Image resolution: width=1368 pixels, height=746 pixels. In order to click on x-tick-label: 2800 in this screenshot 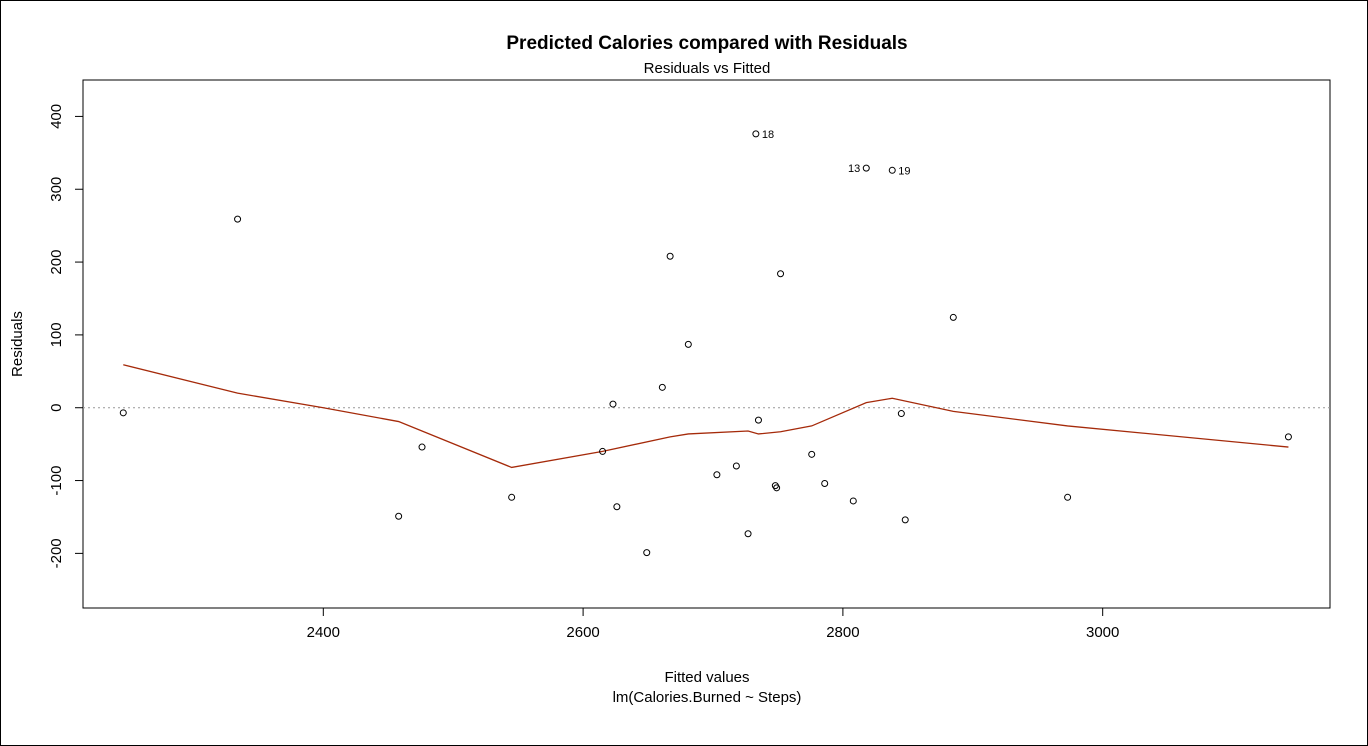, I will do `click(842, 632)`.